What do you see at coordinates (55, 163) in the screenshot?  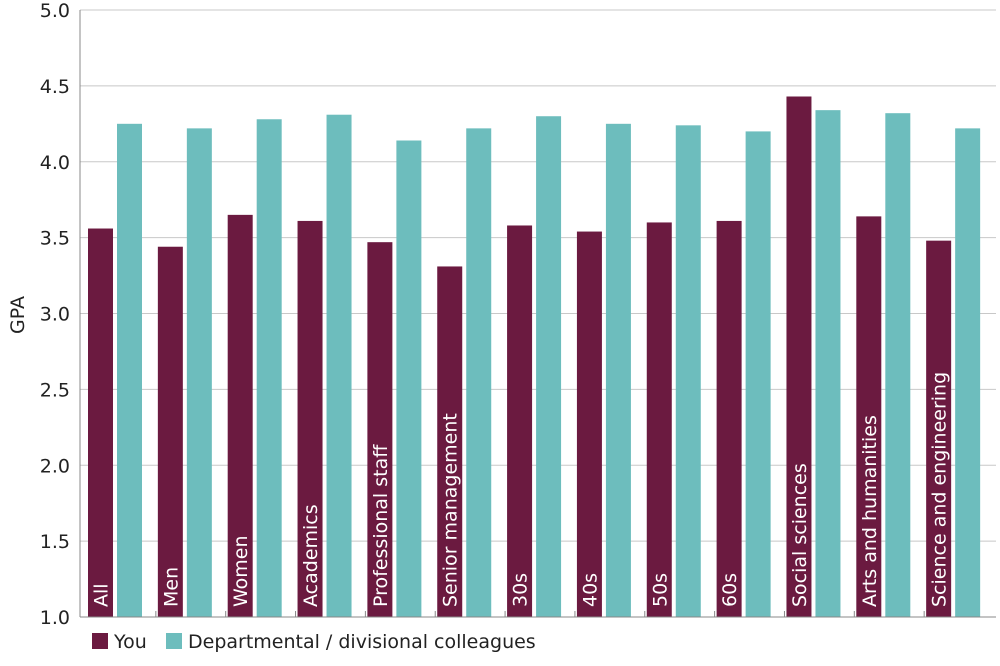 I see `y-tick-label: 4.0` at bounding box center [55, 163].